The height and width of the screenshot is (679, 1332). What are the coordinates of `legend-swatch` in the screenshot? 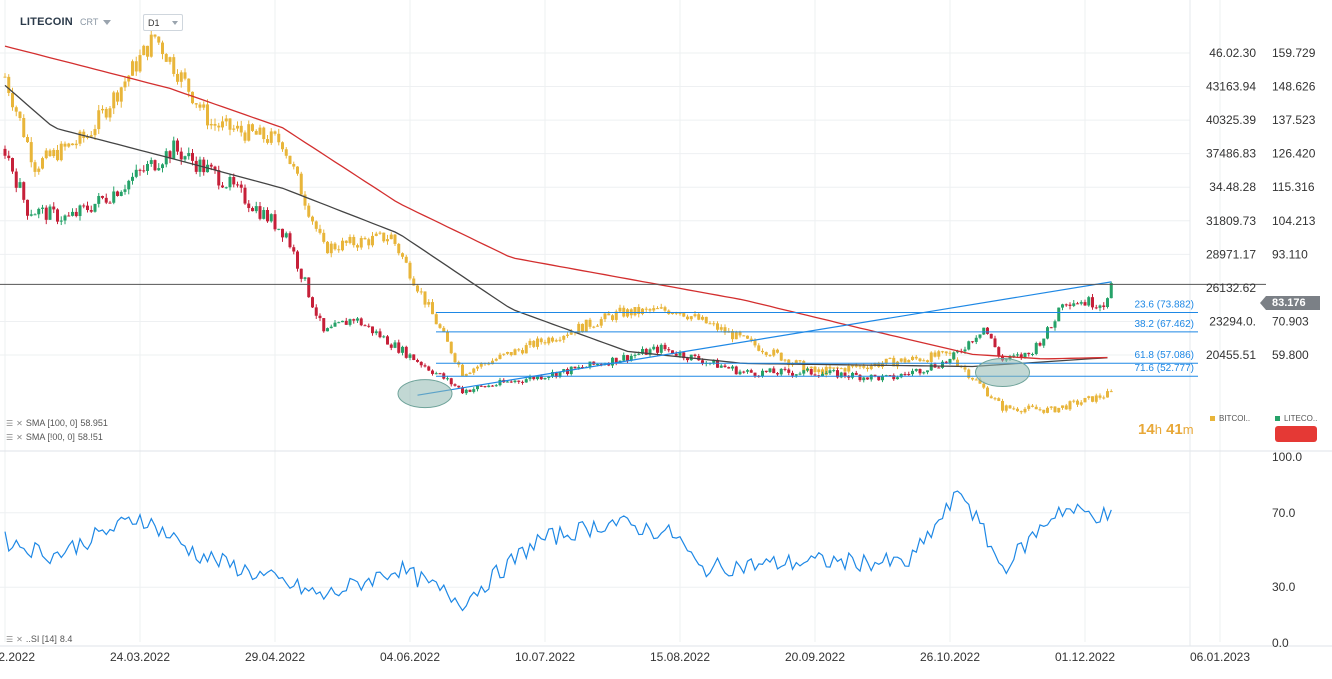 It's located at (1212, 418).